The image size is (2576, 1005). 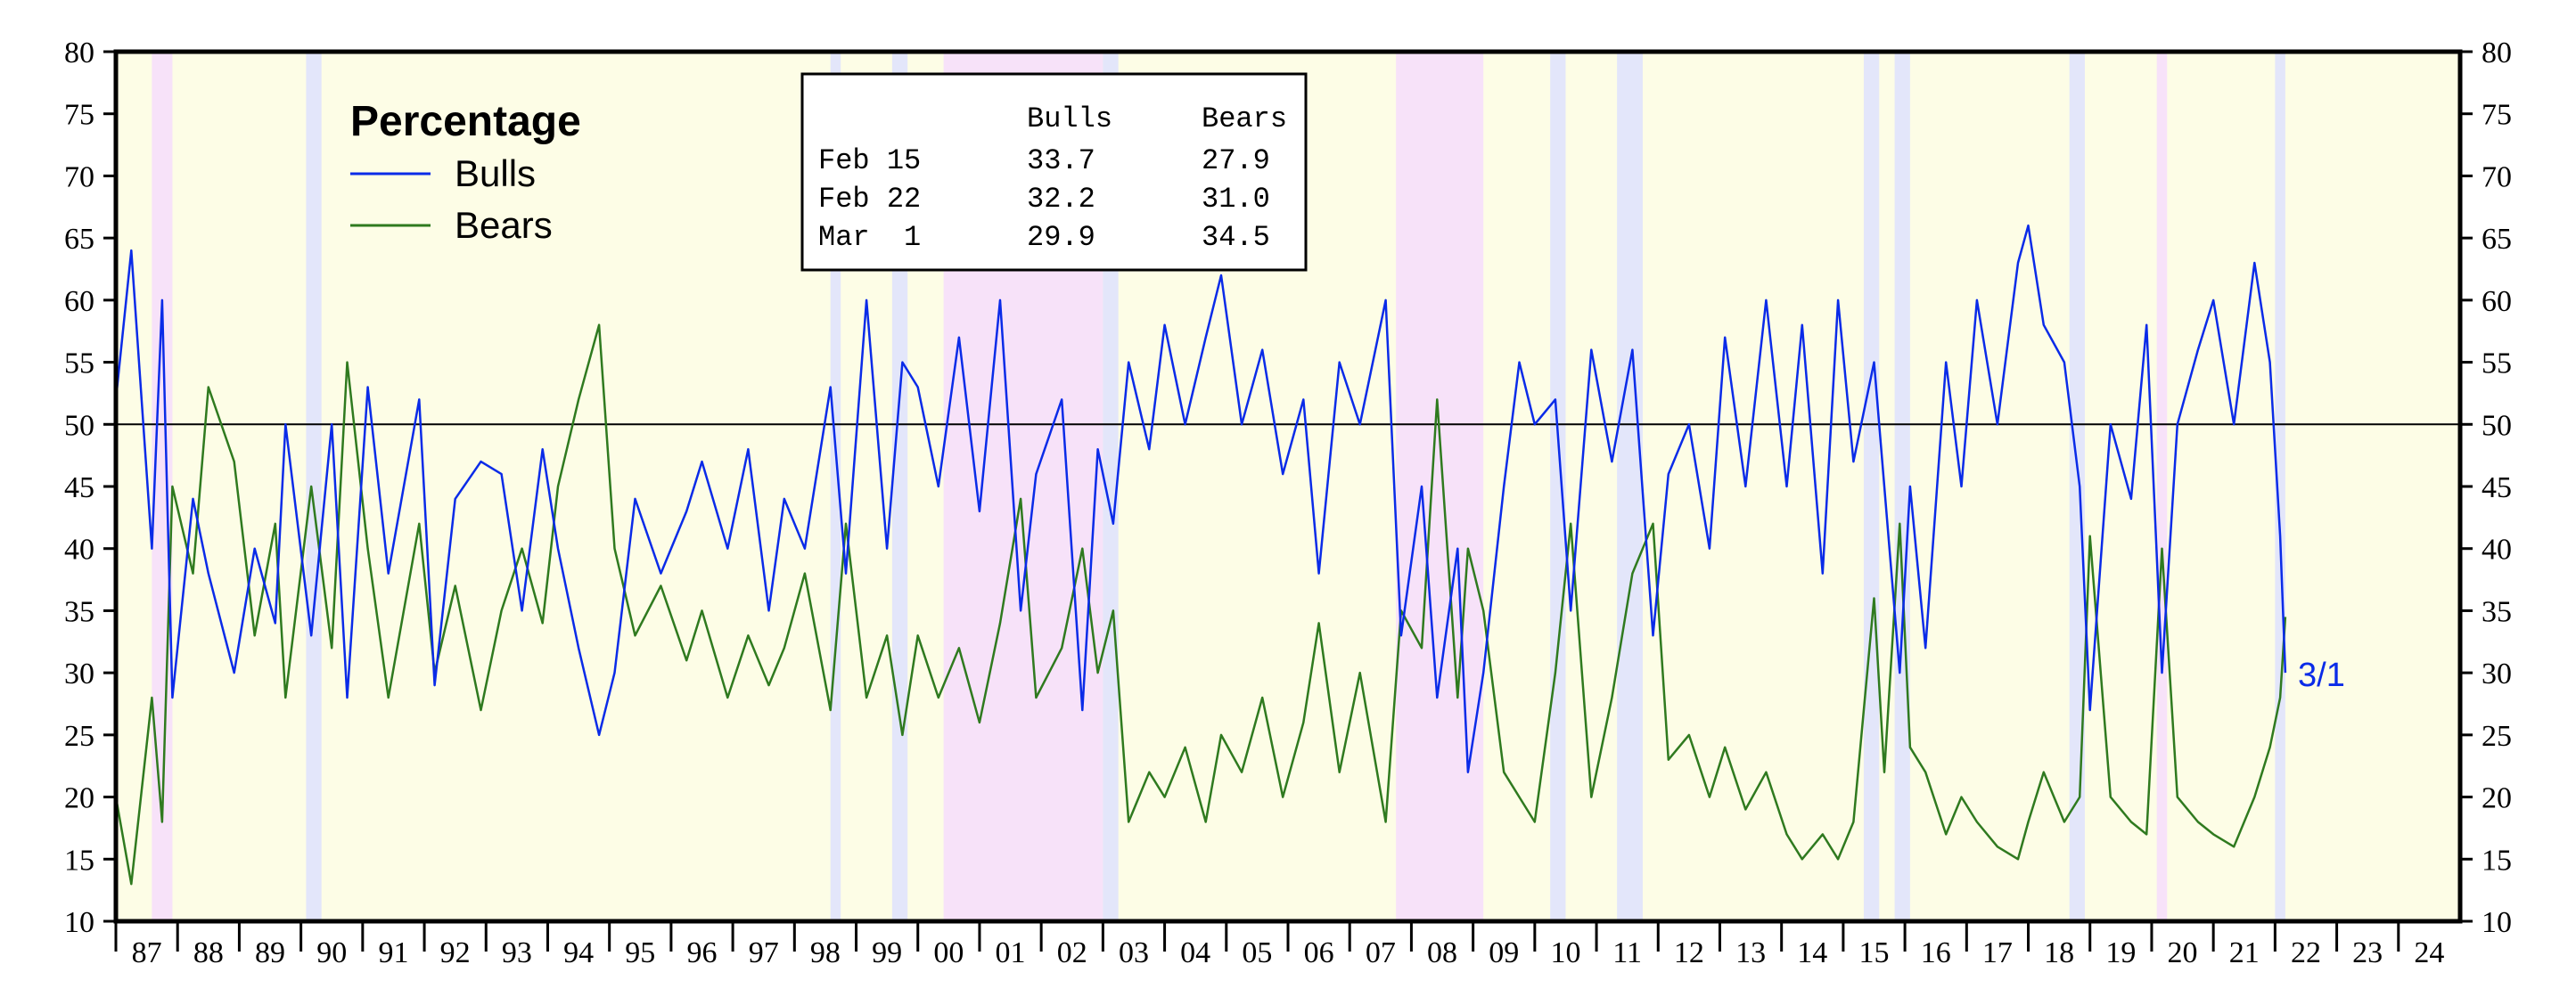 I want to click on x-tick-label-03: 03, so click(x=1134, y=952).